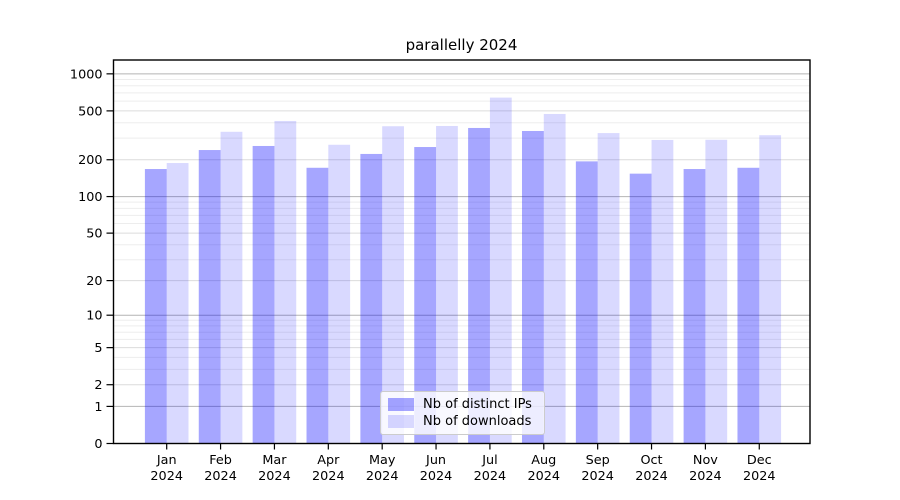 This screenshot has width=900, height=500. What do you see at coordinates (94, 316) in the screenshot?
I see `y-tick-label: 10` at bounding box center [94, 316].